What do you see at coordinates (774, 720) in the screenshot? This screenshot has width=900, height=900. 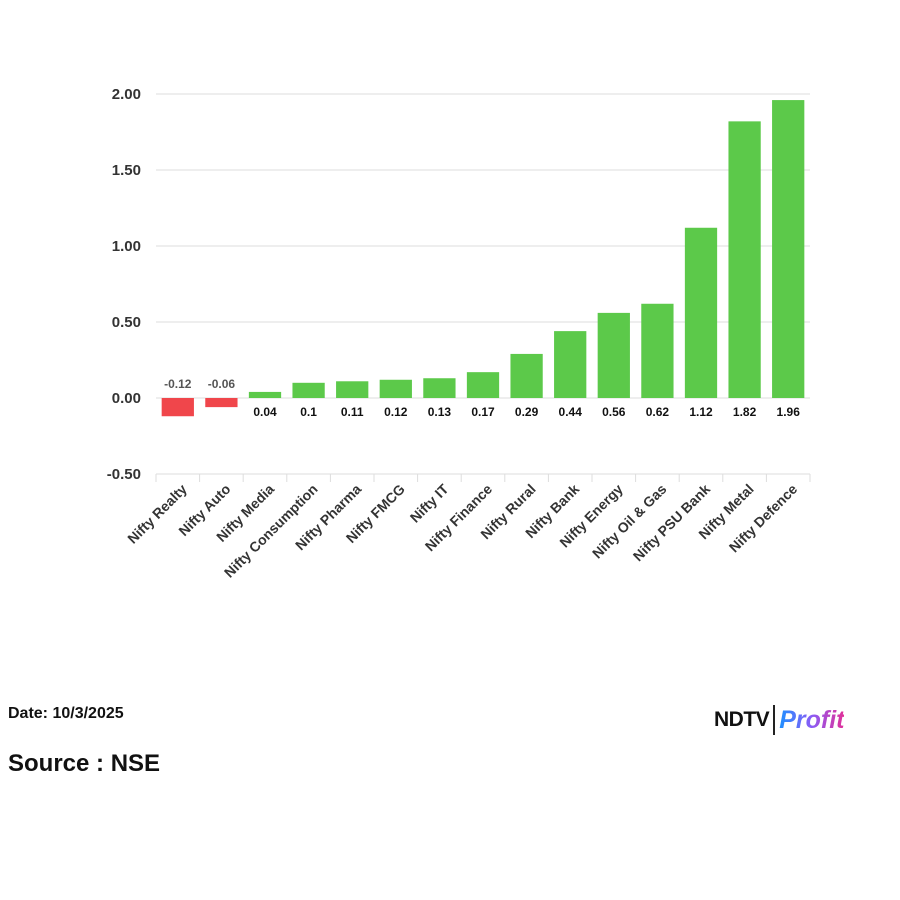 I see `logo-separator` at bounding box center [774, 720].